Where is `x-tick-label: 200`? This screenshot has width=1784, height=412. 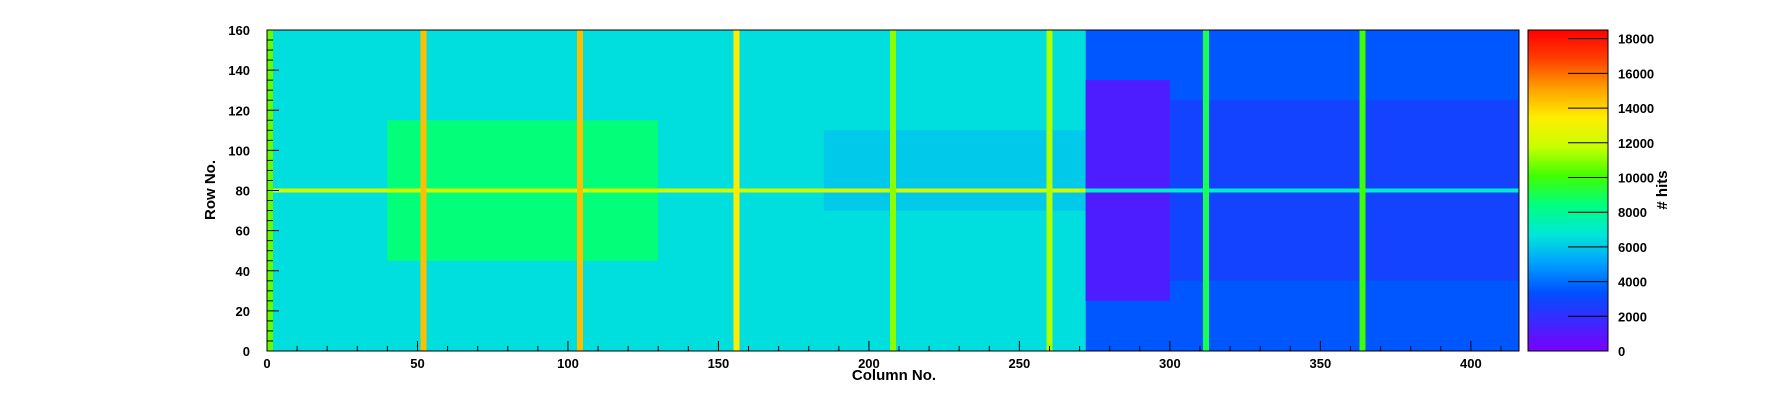 x-tick-label: 200 is located at coordinates (869, 363).